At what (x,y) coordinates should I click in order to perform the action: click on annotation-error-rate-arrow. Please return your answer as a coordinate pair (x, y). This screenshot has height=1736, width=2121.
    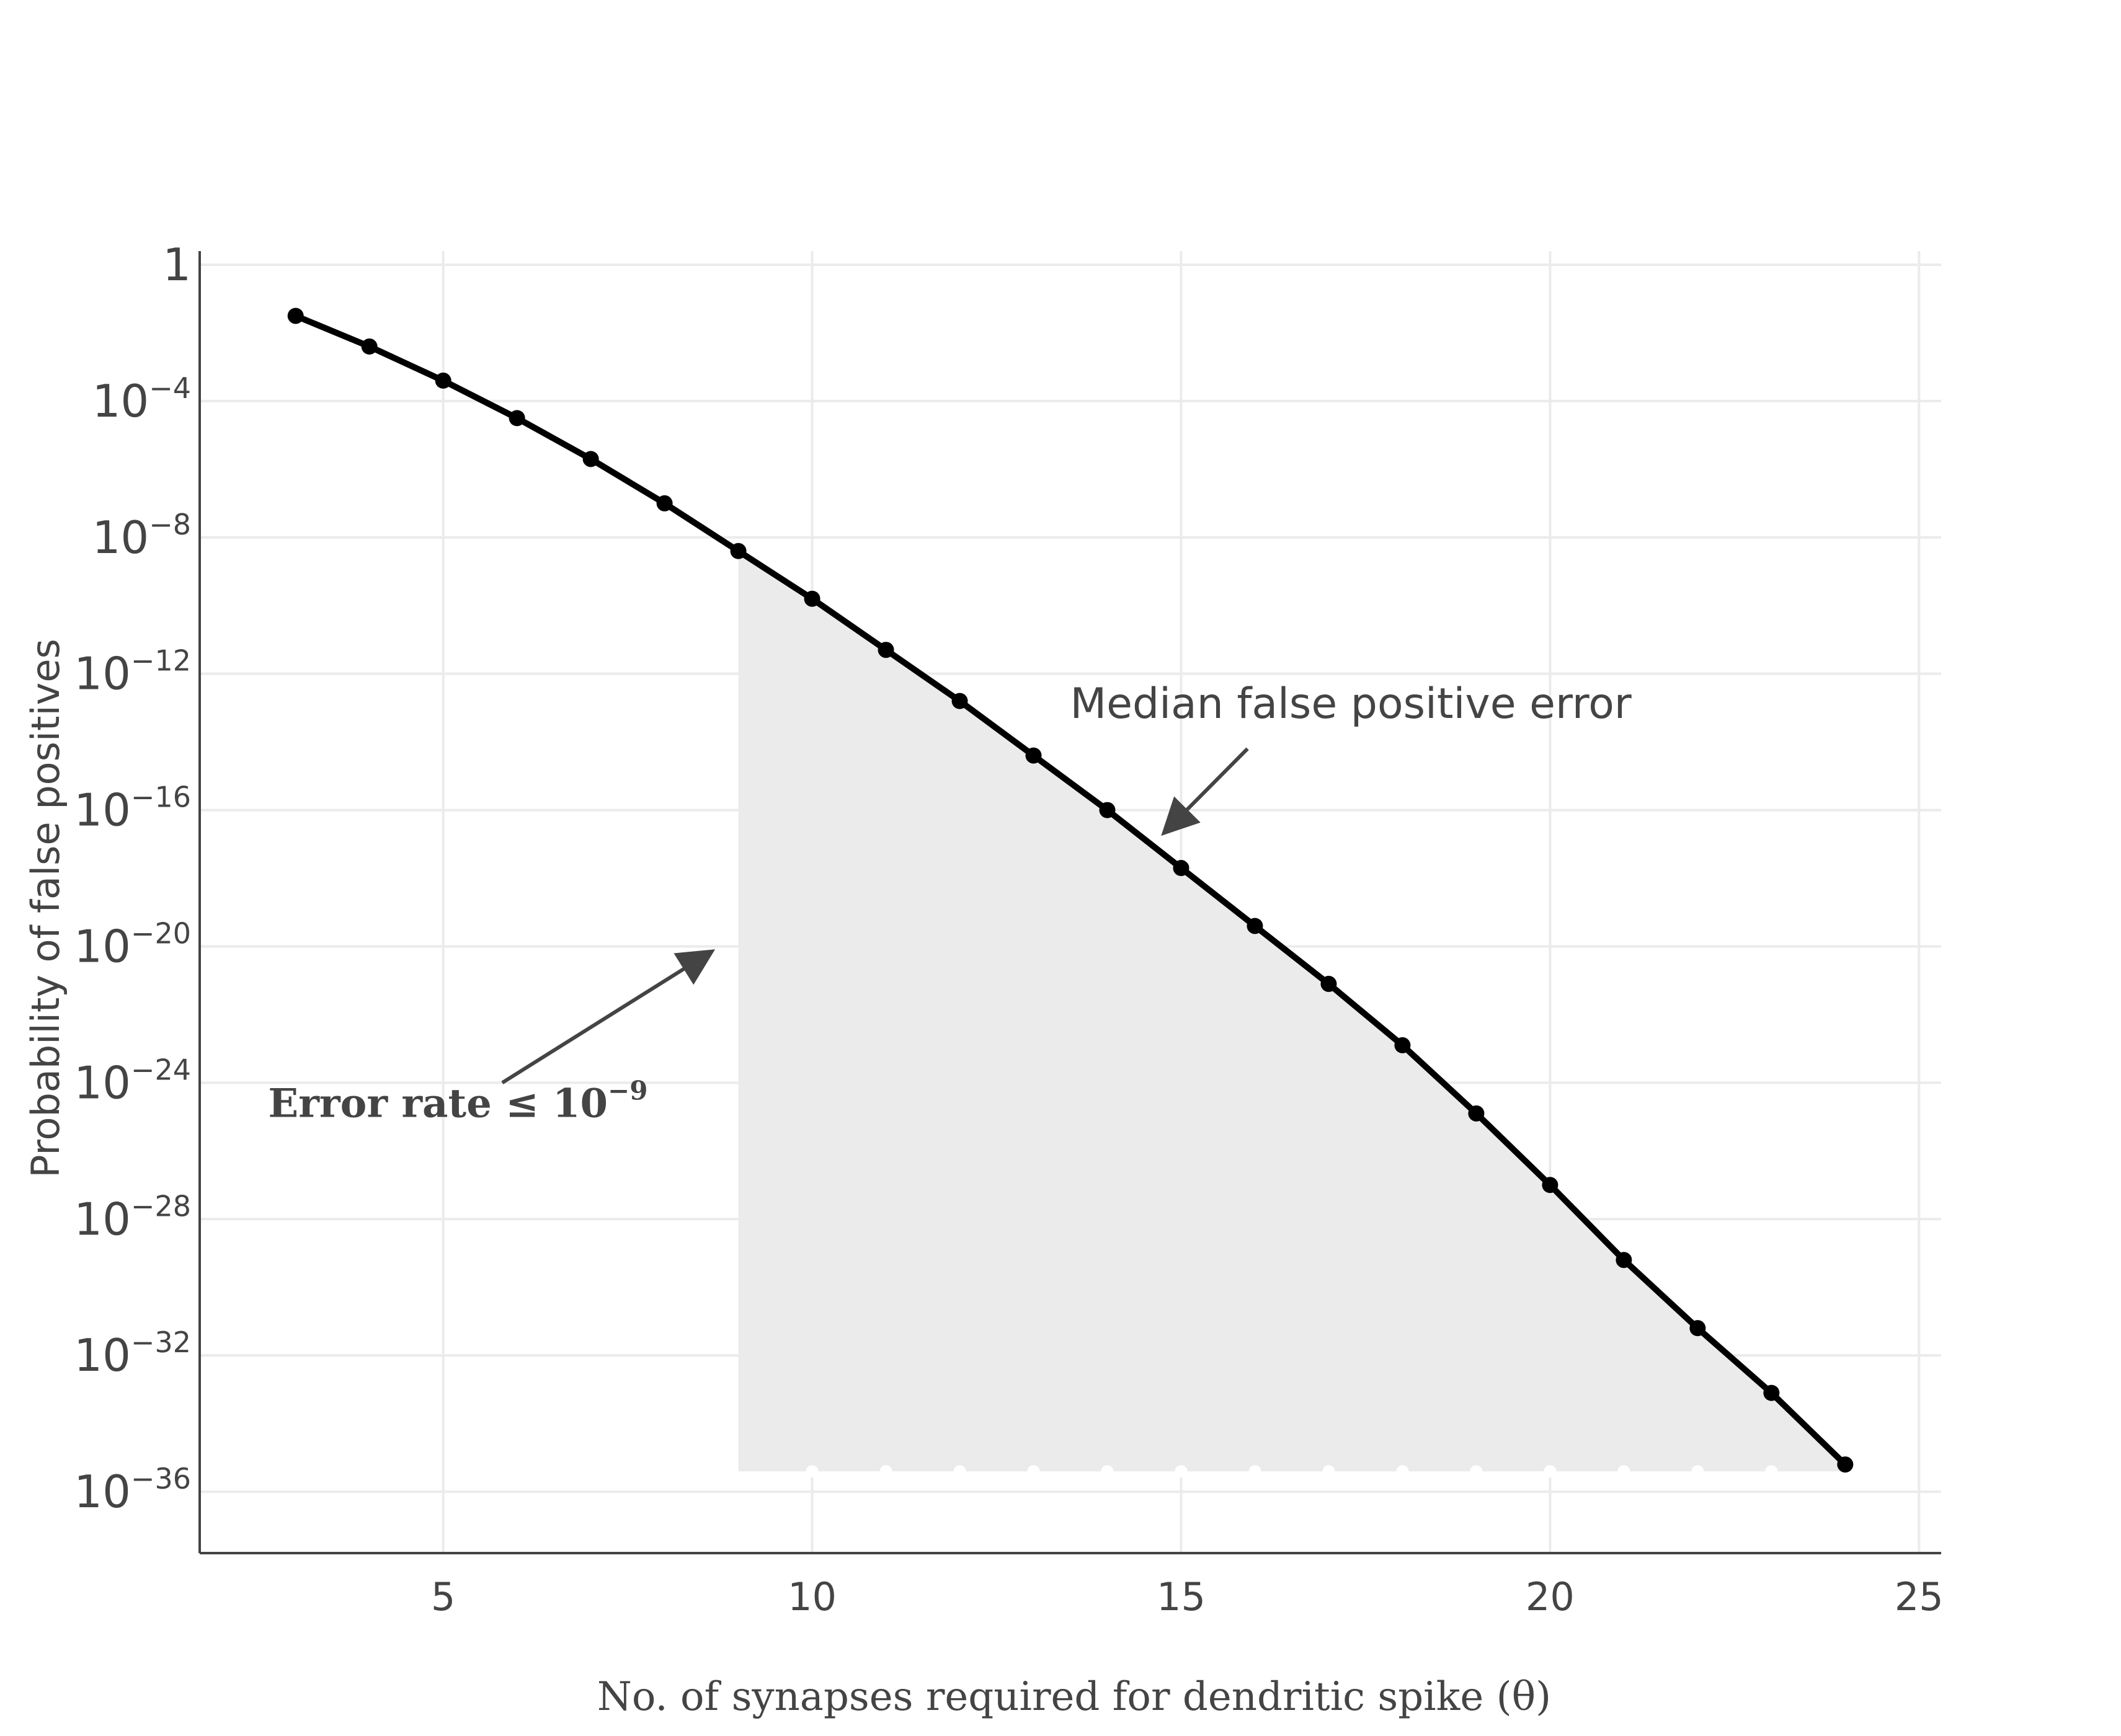
    Looking at the image, I should click on (608, 1016).